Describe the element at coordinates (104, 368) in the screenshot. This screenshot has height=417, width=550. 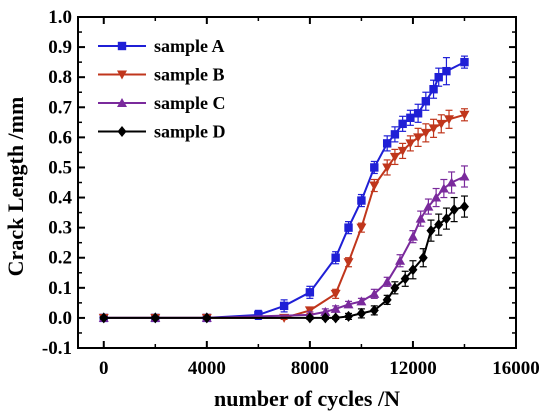
I see `x-tick-label: 0` at that location.